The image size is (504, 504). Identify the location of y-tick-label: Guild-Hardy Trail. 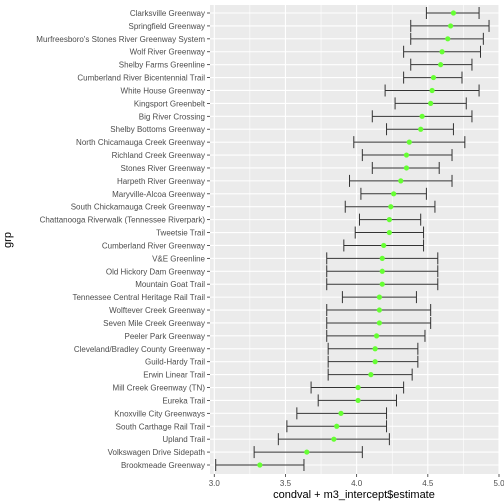
(175, 362).